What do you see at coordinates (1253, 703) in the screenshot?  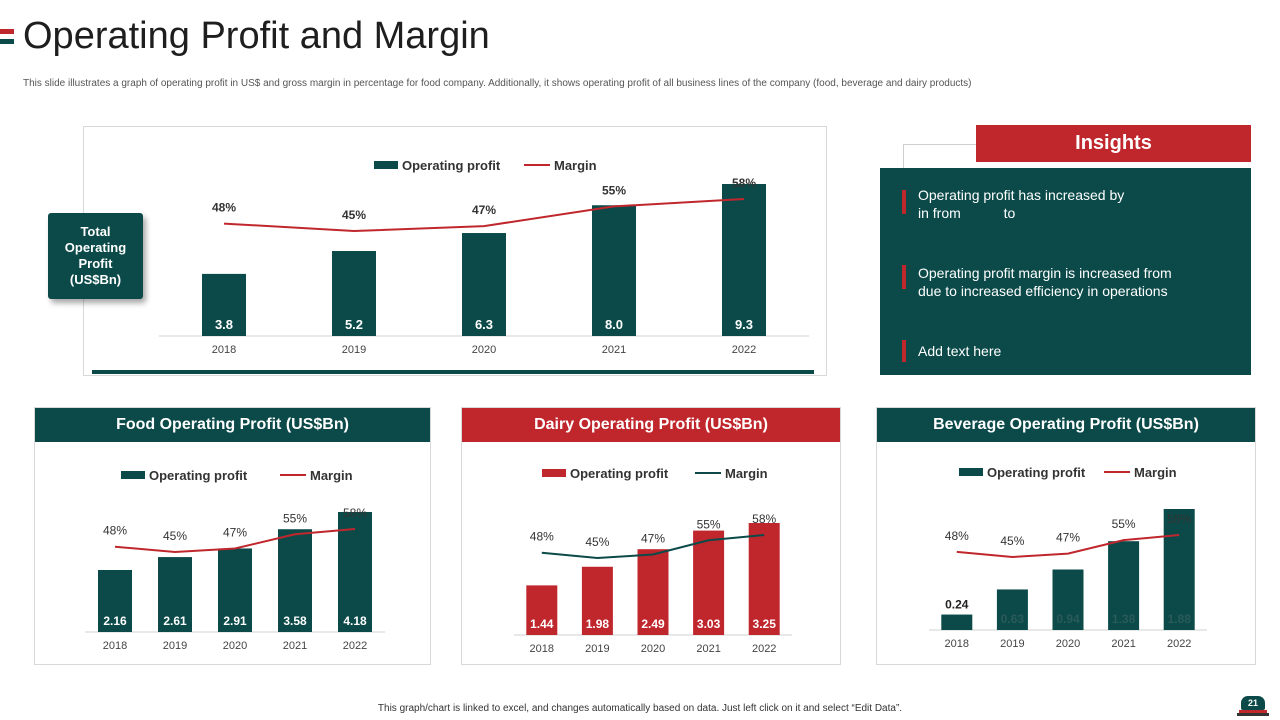 I see `page-number: 21` at bounding box center [1253, 703].